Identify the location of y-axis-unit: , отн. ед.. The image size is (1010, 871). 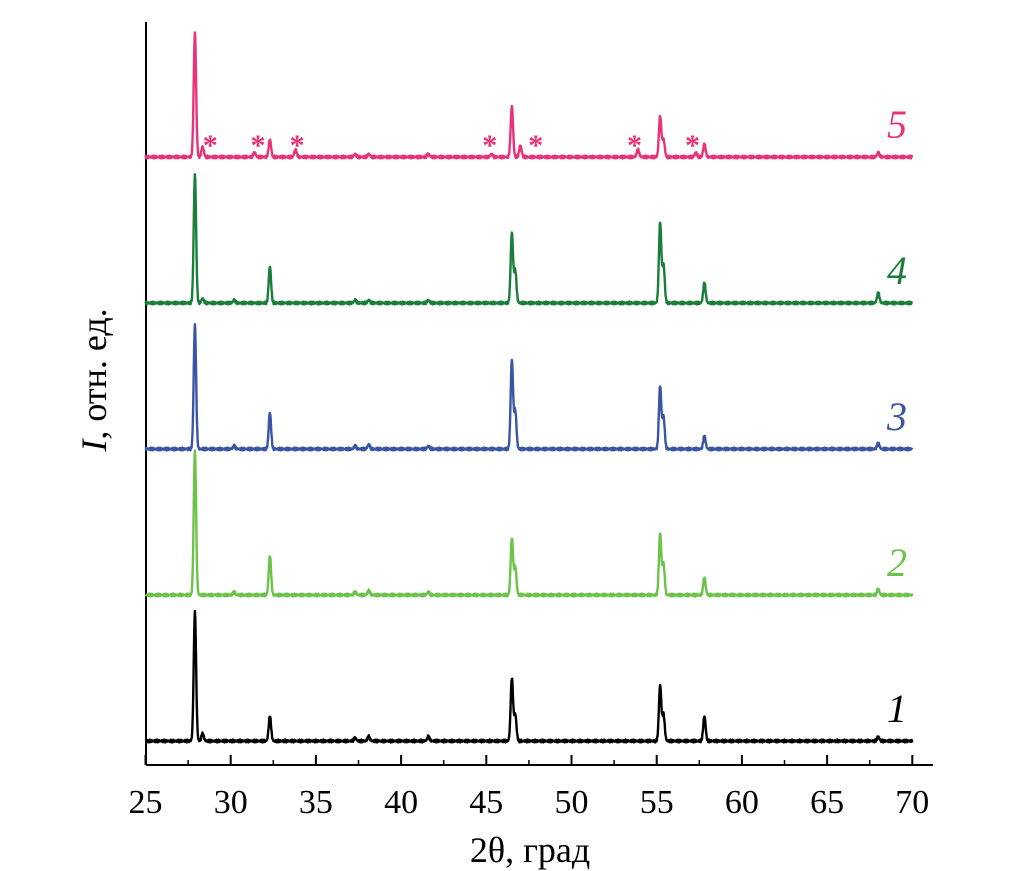
(94, 373).